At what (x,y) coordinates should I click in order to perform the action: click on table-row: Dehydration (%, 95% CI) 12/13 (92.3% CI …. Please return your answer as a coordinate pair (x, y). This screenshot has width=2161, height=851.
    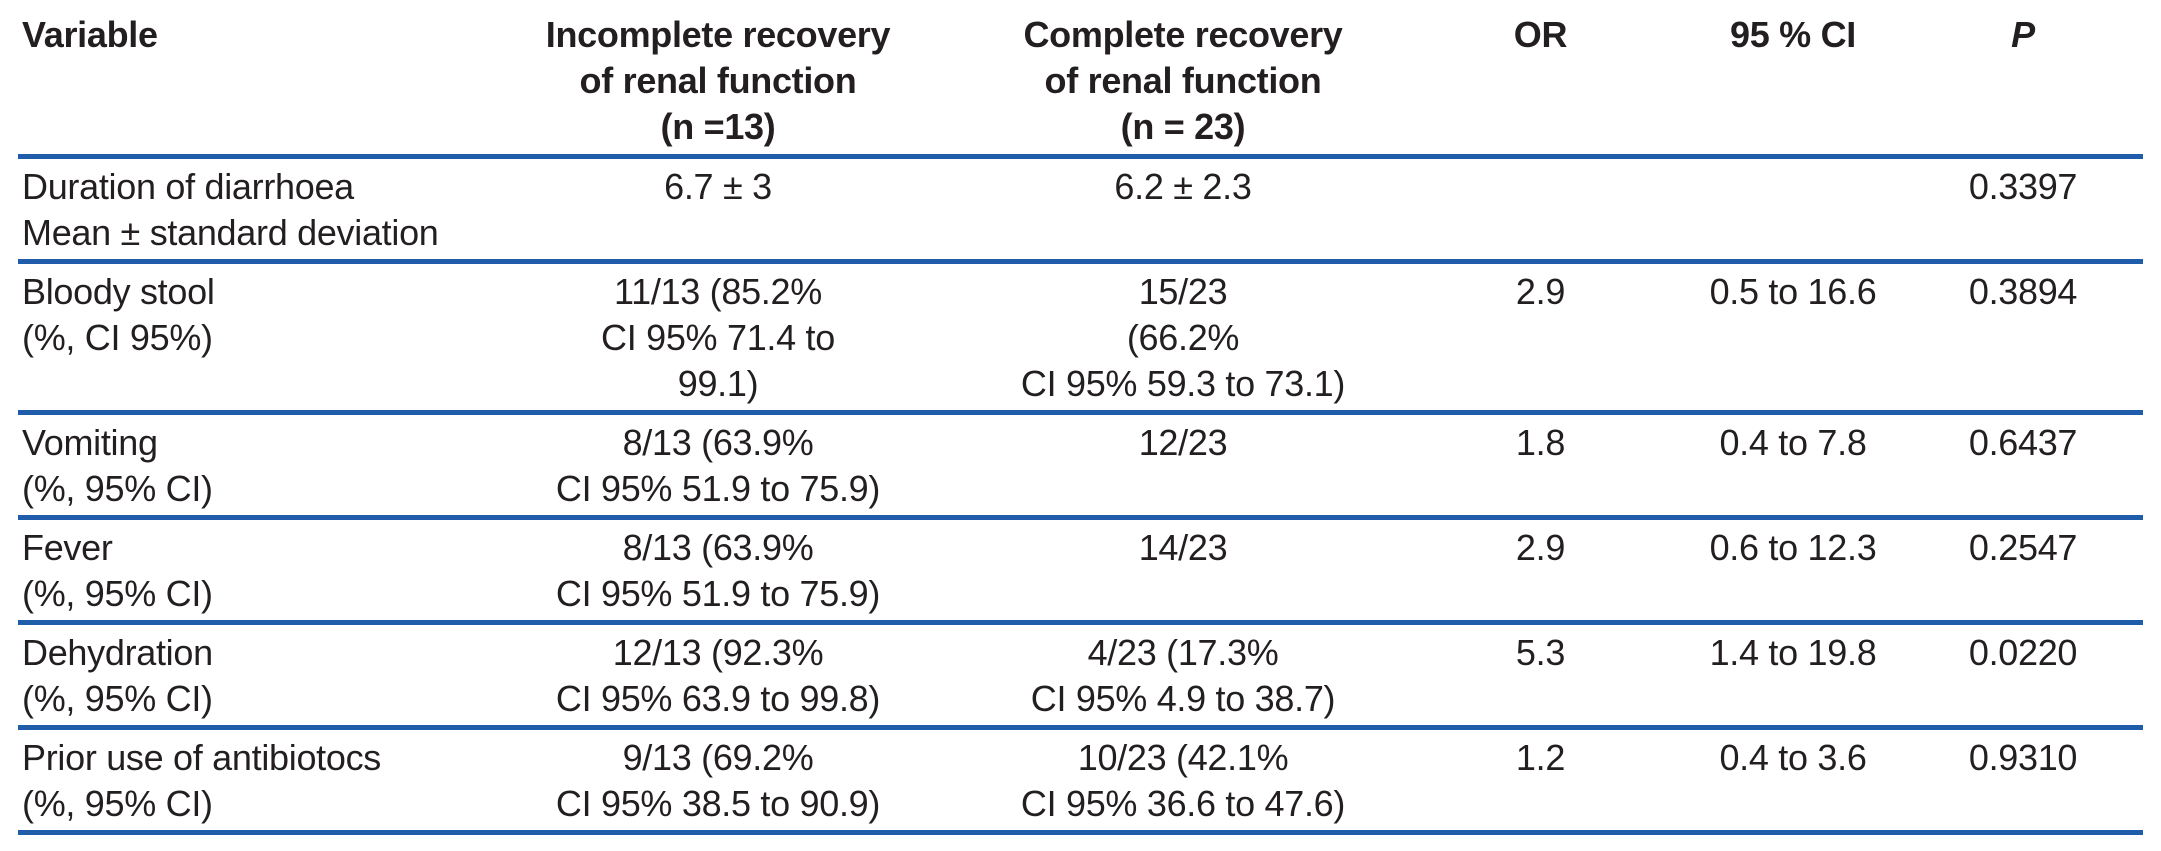
    Looking at the image, I should click on (1080, 676).